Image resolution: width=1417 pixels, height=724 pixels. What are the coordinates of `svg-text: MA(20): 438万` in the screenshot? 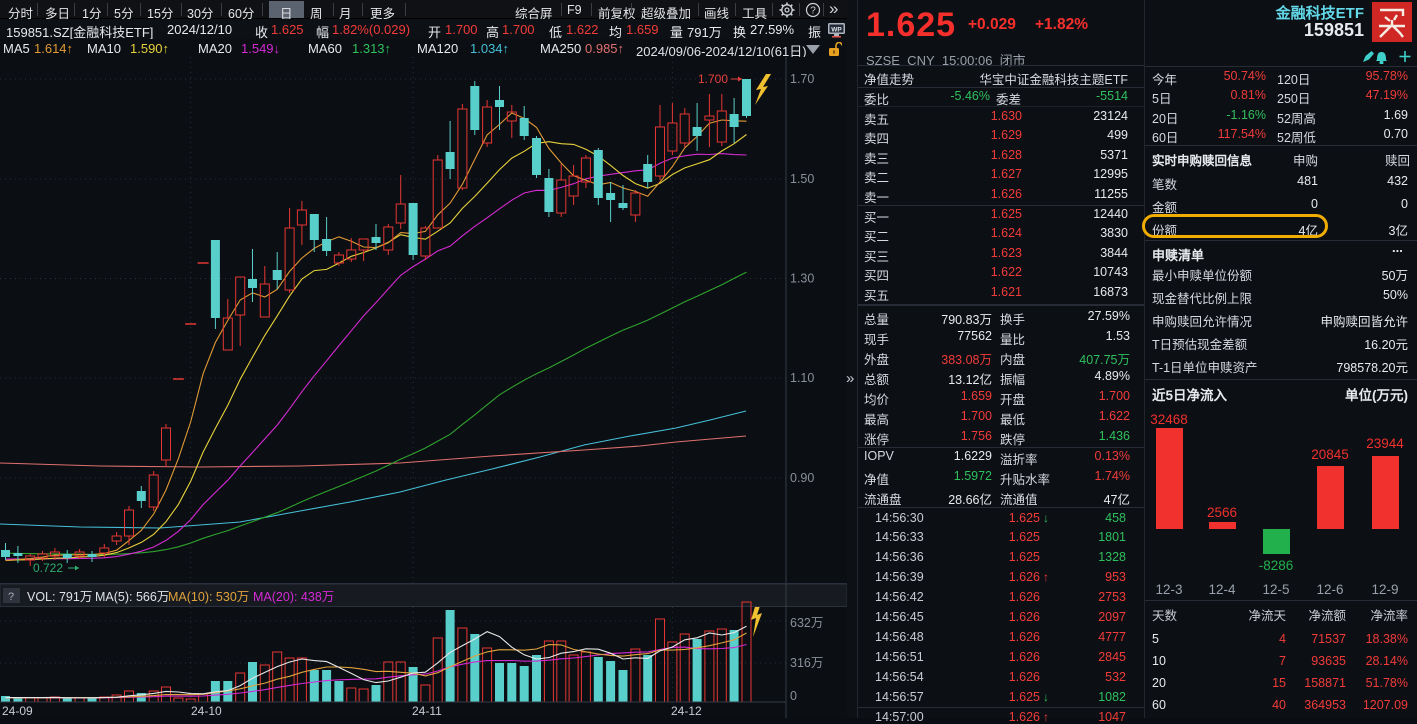 It's located at (293, 597).